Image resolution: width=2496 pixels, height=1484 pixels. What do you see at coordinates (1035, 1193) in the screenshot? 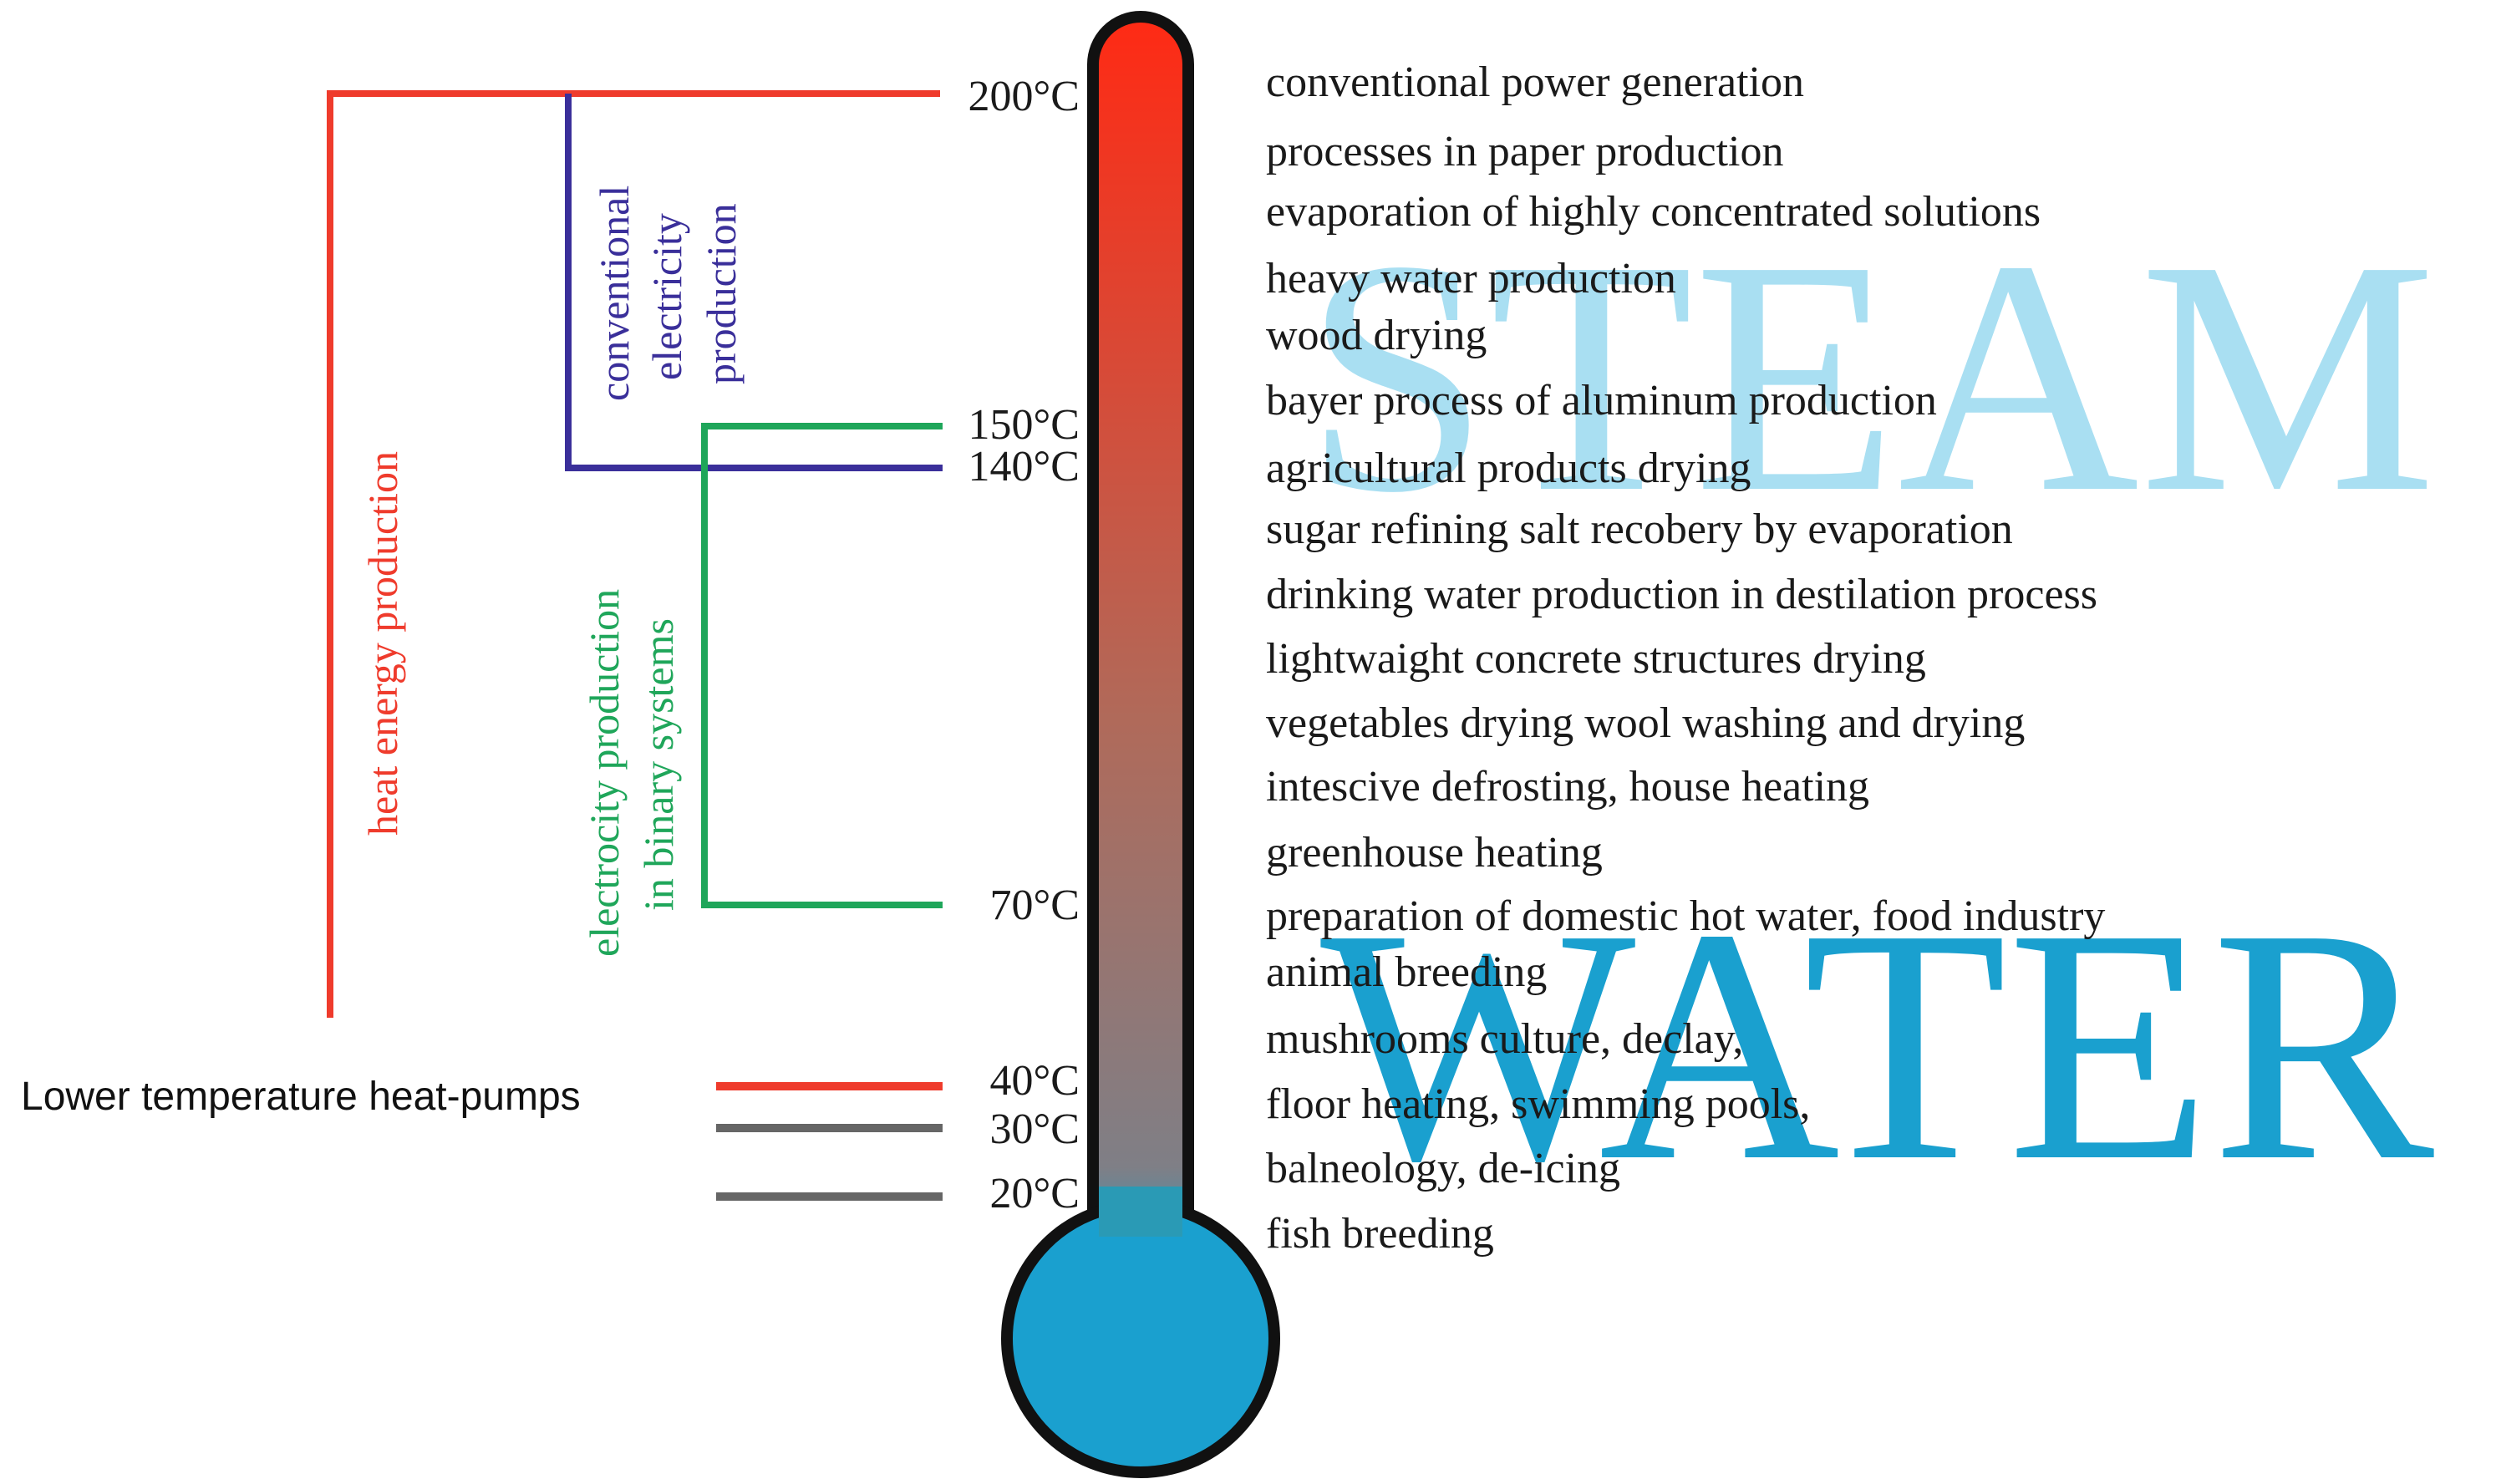
I see `temp-label-20c: 20°C` at bounding box center [1035, 1193].